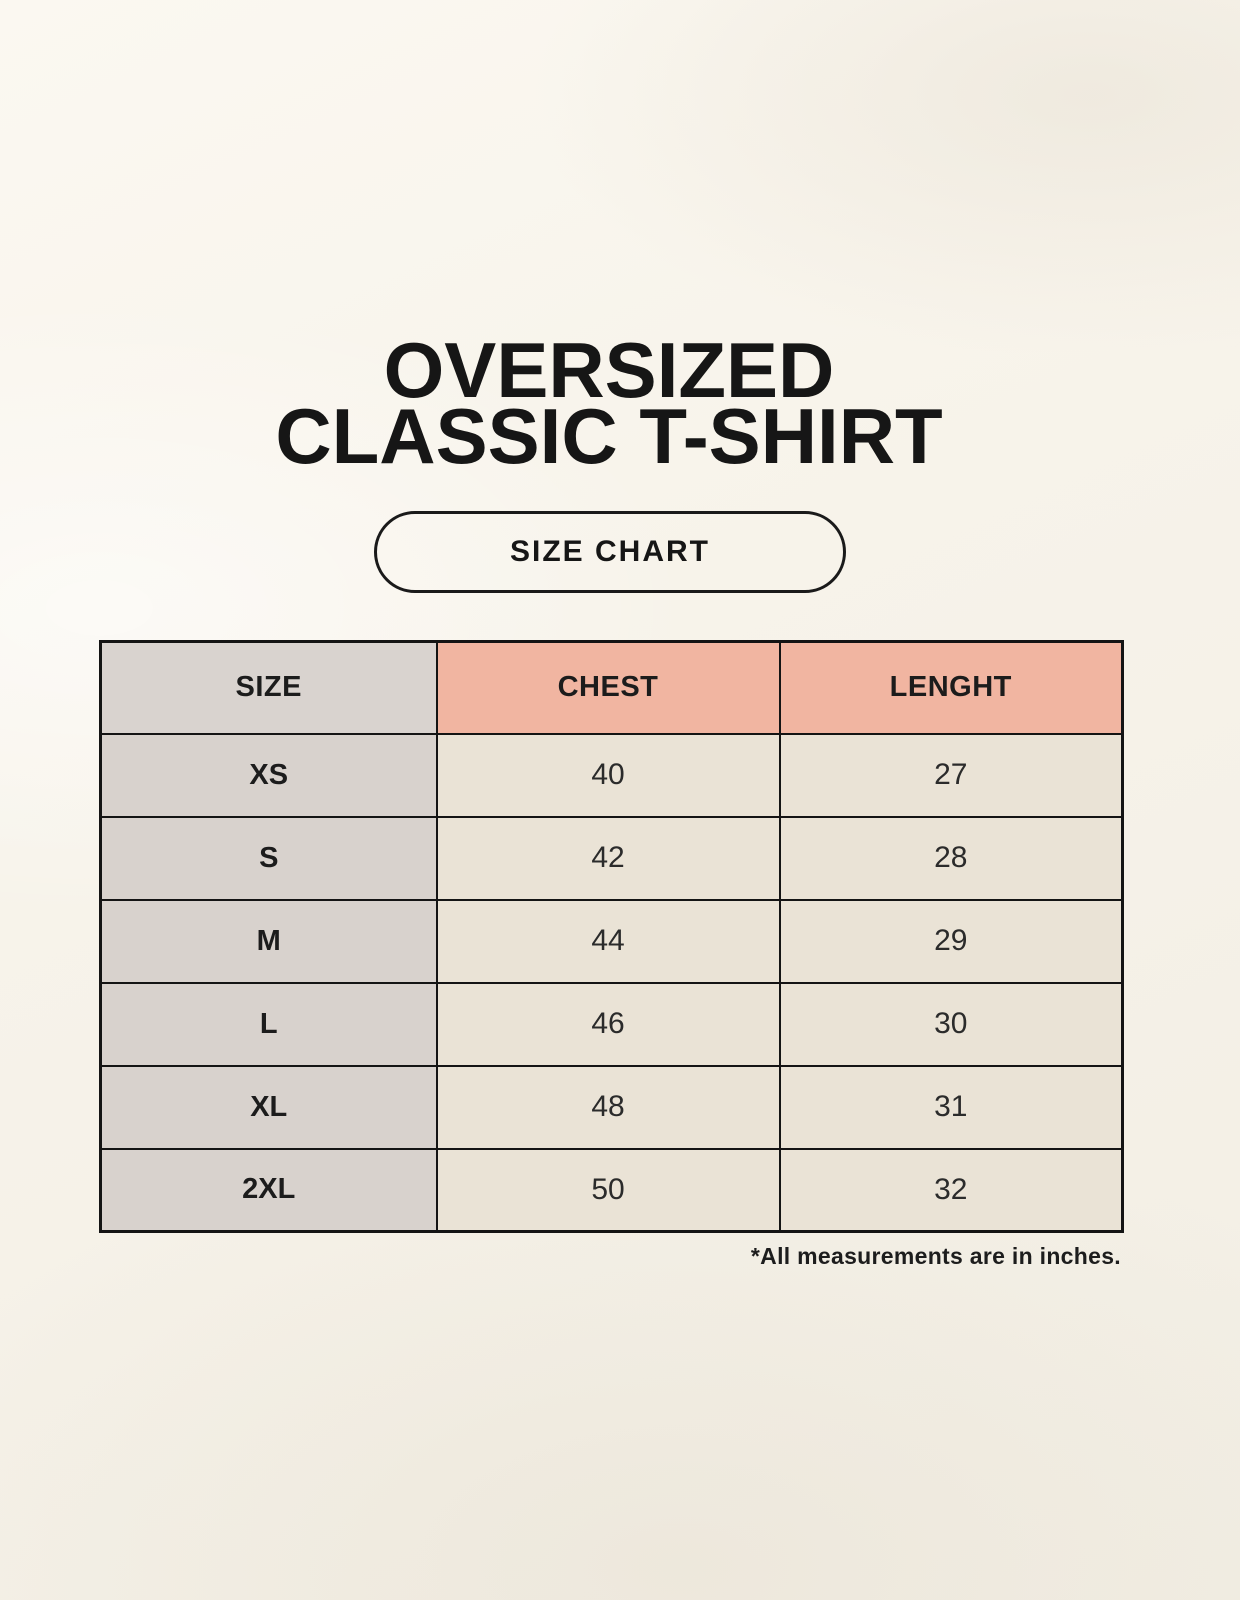 The height and width of the screenshot is (1600, 1240). I want to click on size-chart-badge-label: SIZE CHART, so click(610, 551).